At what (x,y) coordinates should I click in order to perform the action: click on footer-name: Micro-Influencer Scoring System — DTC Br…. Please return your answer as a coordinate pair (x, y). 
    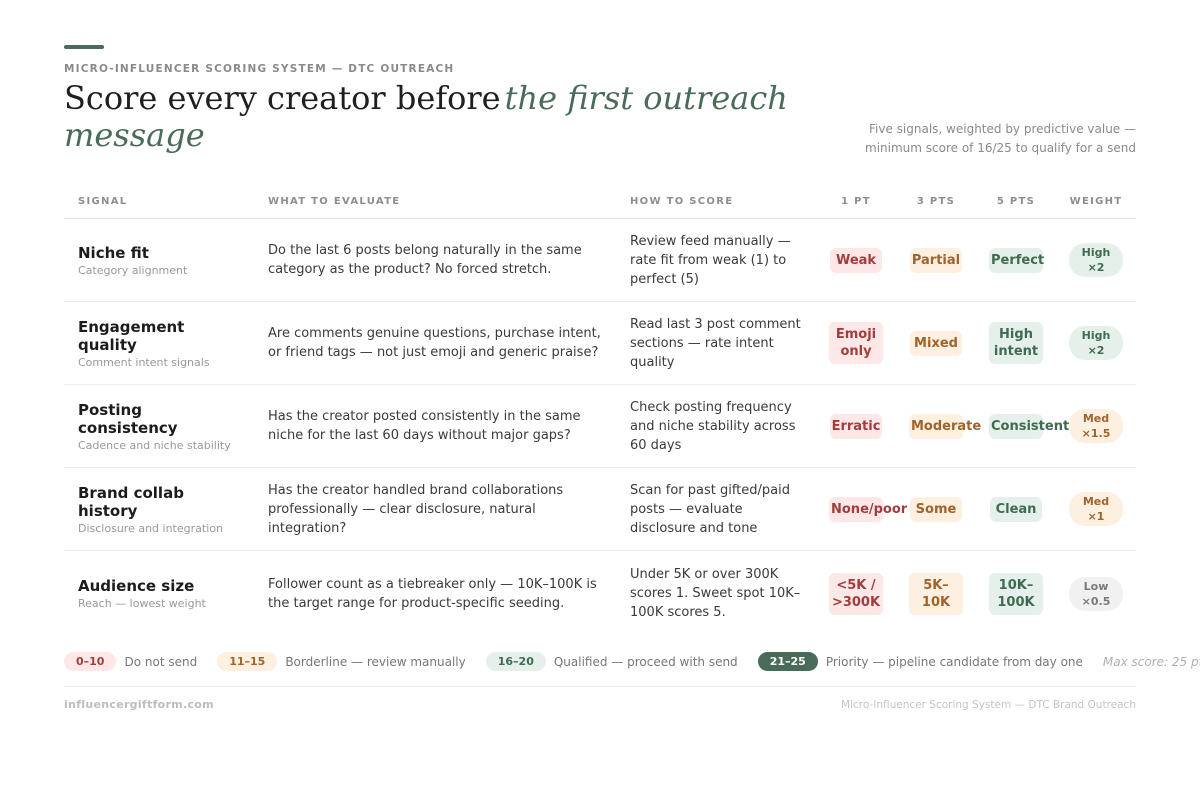
    Looking at the image, I should click on (988, 705).